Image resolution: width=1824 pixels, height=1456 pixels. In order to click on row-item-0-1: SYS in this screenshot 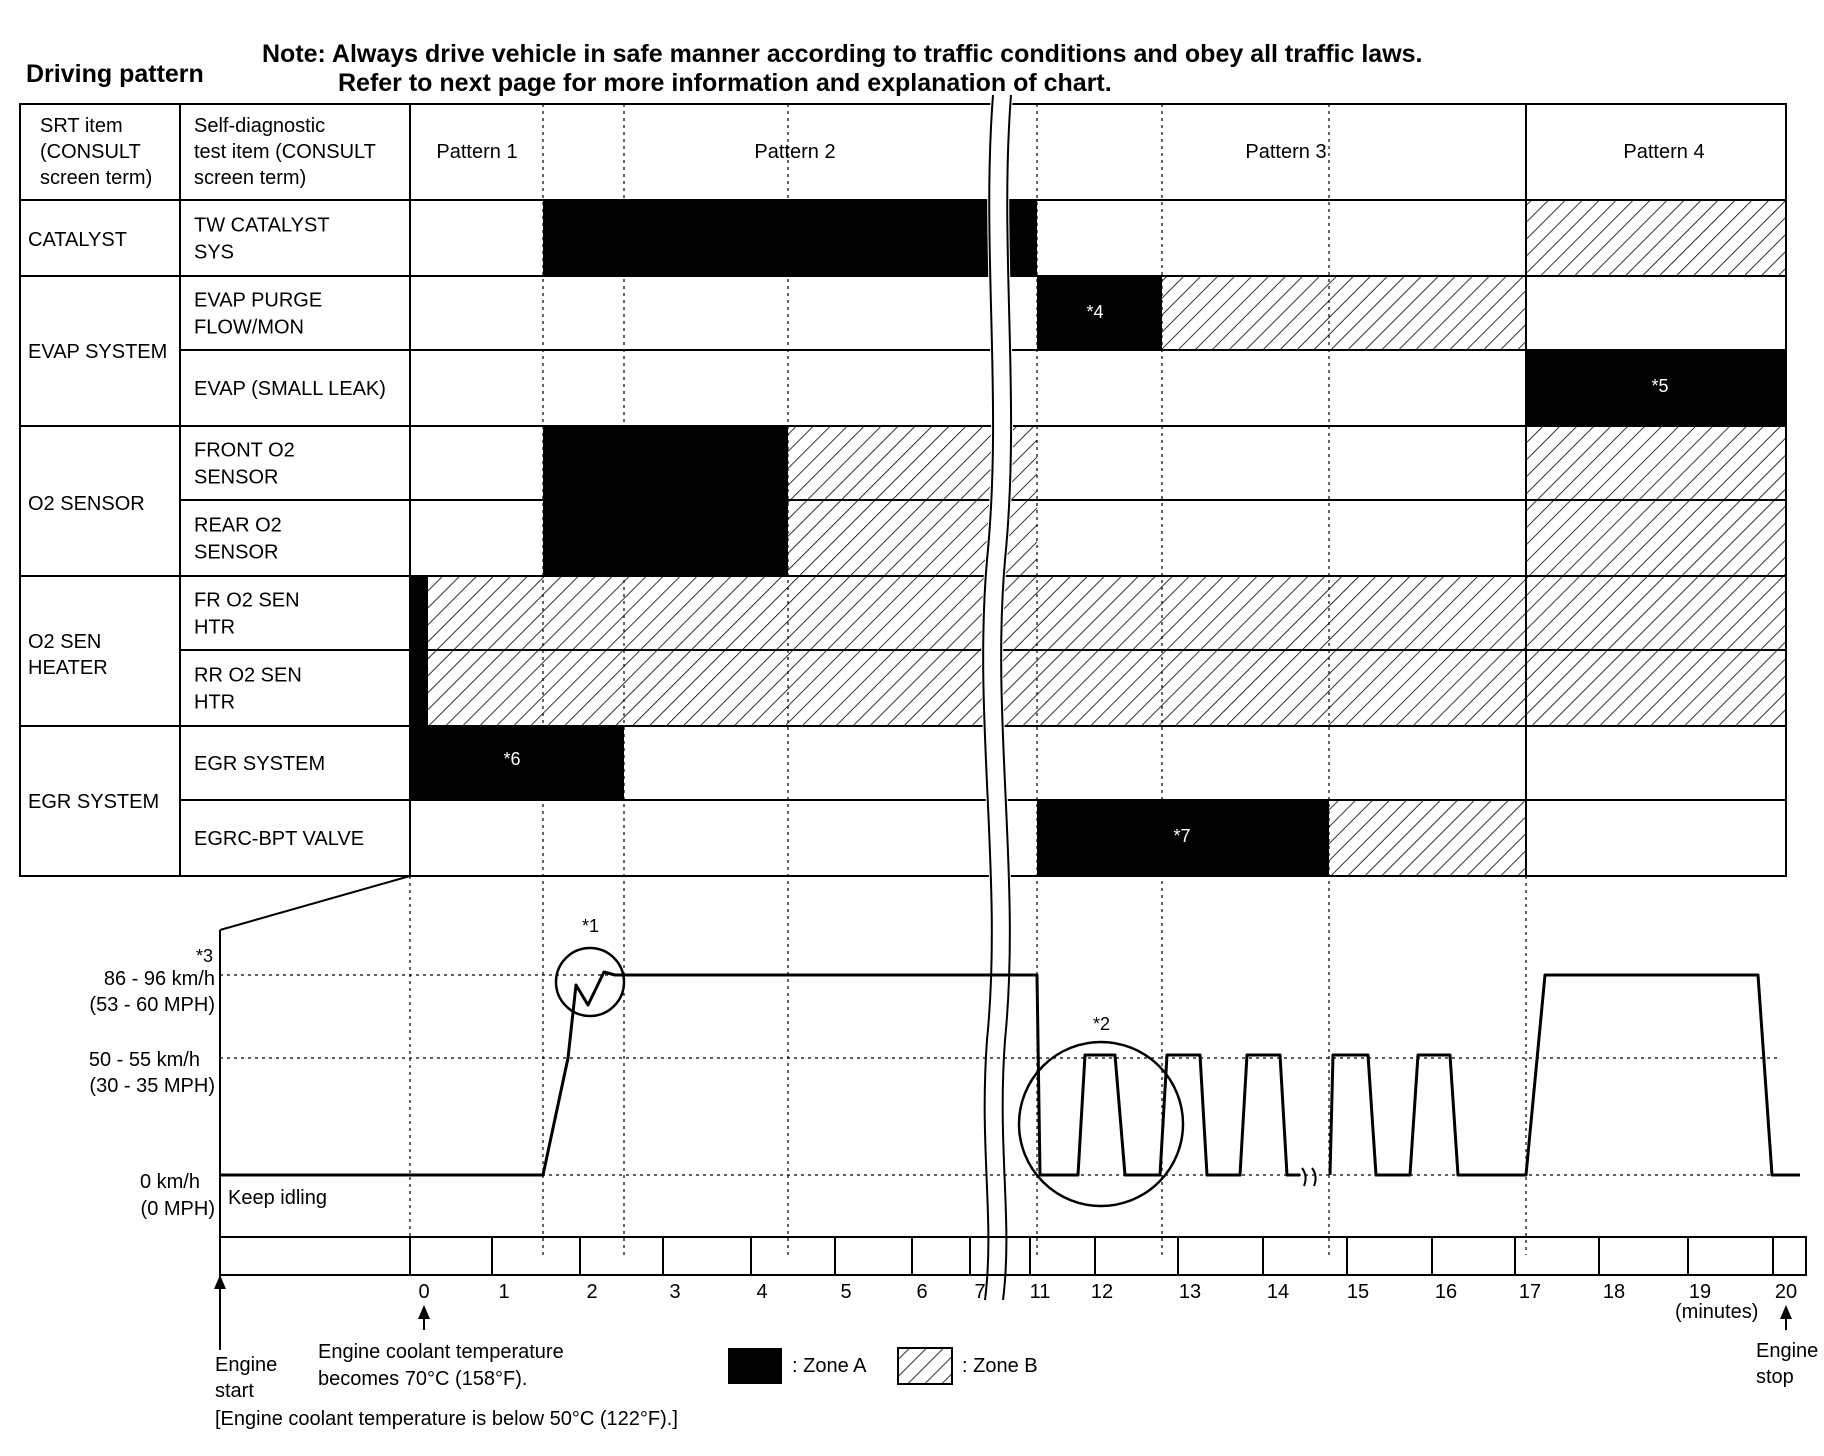, I will do `click(214, 253)`.